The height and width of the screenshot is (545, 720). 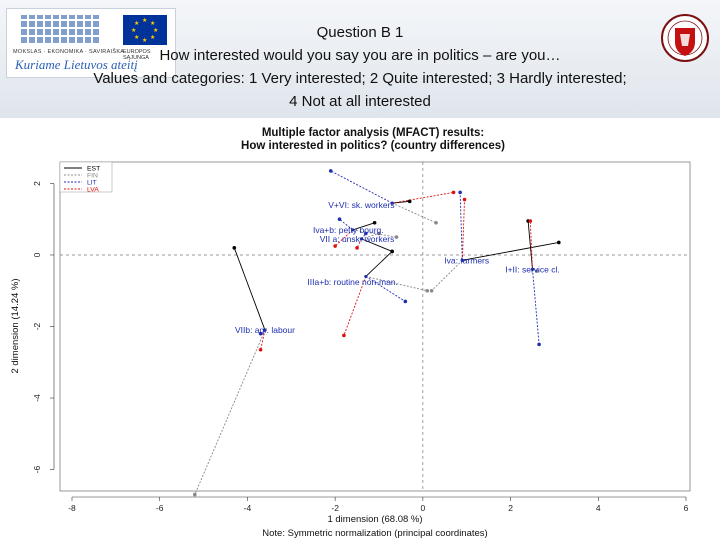 What do you see at coordinates (422, 508) in the screenshot?
I see `x-tick-label: 0` at bounding box center [422, 508].